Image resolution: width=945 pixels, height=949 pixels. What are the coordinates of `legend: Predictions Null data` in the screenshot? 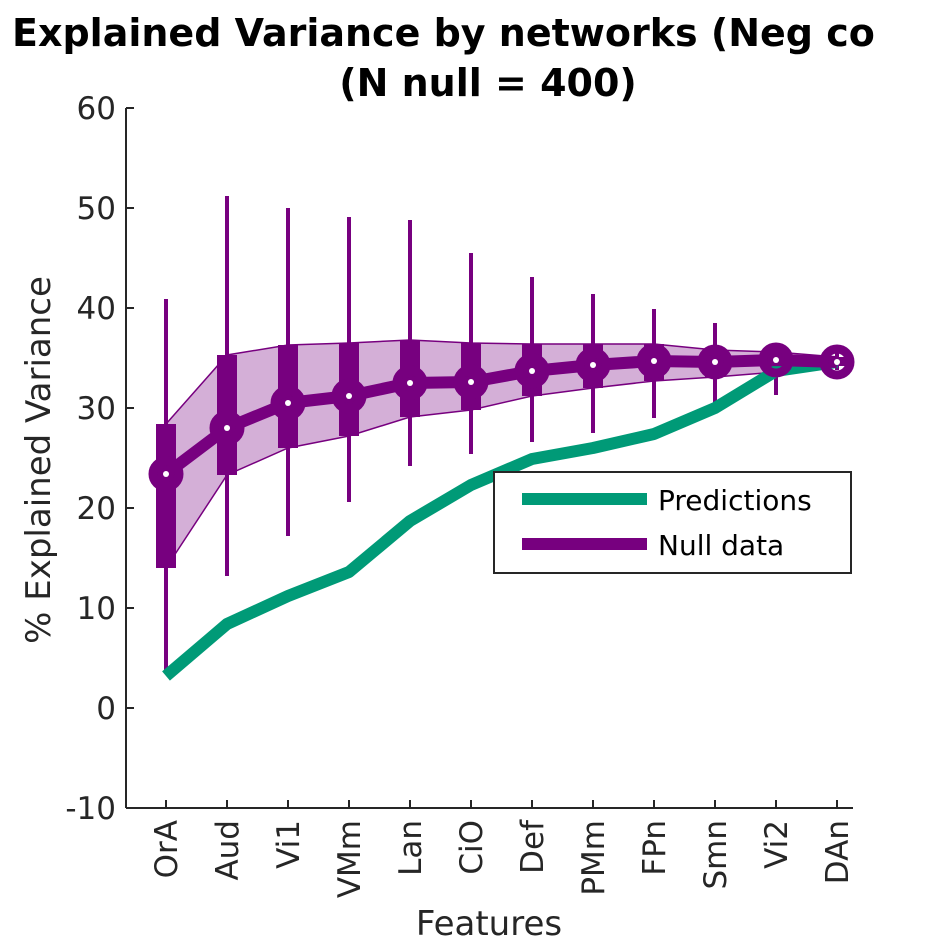 It's located at (672, 522).